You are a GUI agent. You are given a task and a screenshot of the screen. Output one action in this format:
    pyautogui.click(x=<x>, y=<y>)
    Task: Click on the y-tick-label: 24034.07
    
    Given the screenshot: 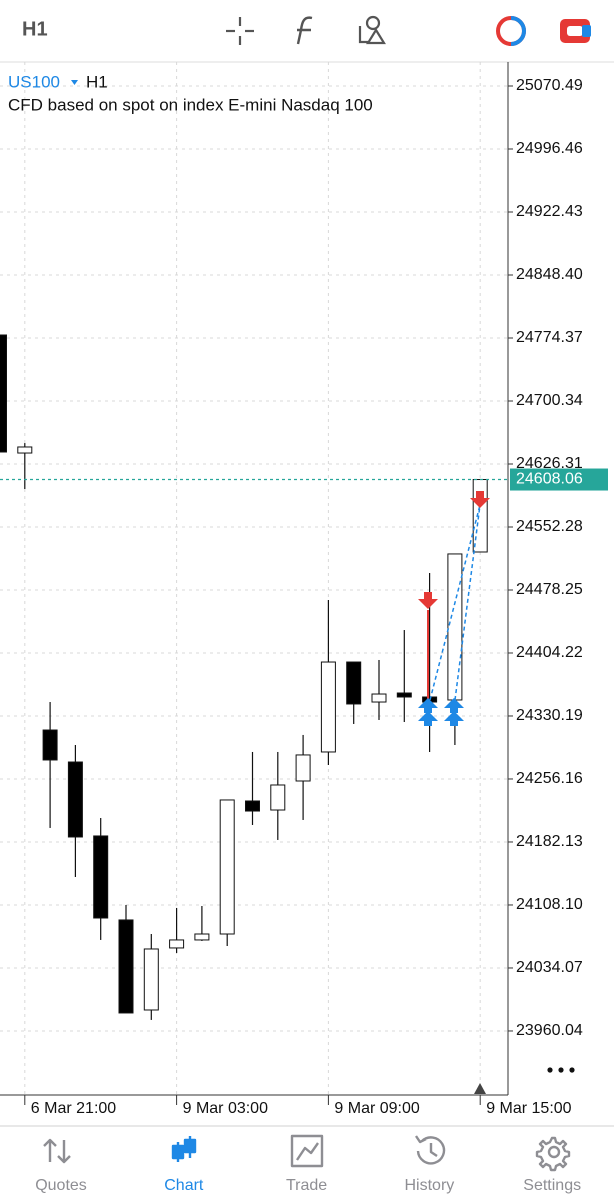 What is the action you would take?
    pyautogui.click(x=549, y=967)
    